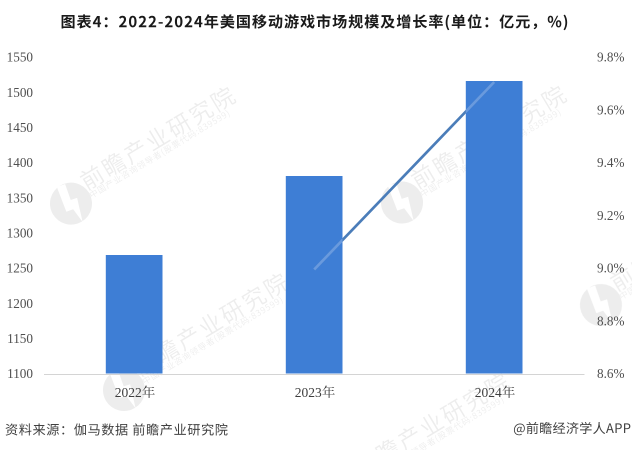 The height and width of the screenshot is (455, 632). Describe the element at coordinates (610, 162) in the screenshot. I see `svg-text: 9.4%` at that location.